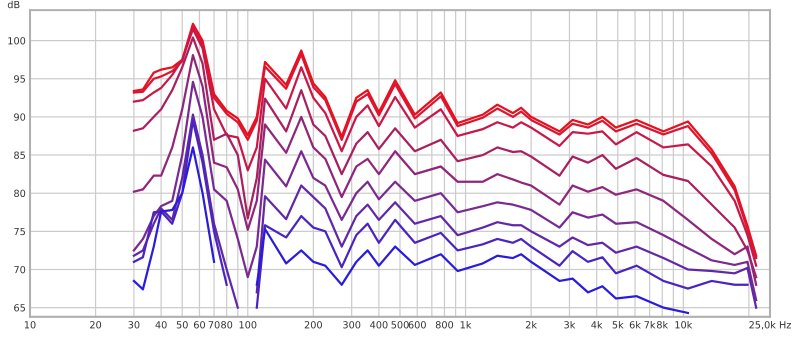 This screenshot has width=800, height=337. What do you see at coordinates (14, 4) in the screenshot?
I see `y-axis-title: dB` at bounding box center [14, 4].